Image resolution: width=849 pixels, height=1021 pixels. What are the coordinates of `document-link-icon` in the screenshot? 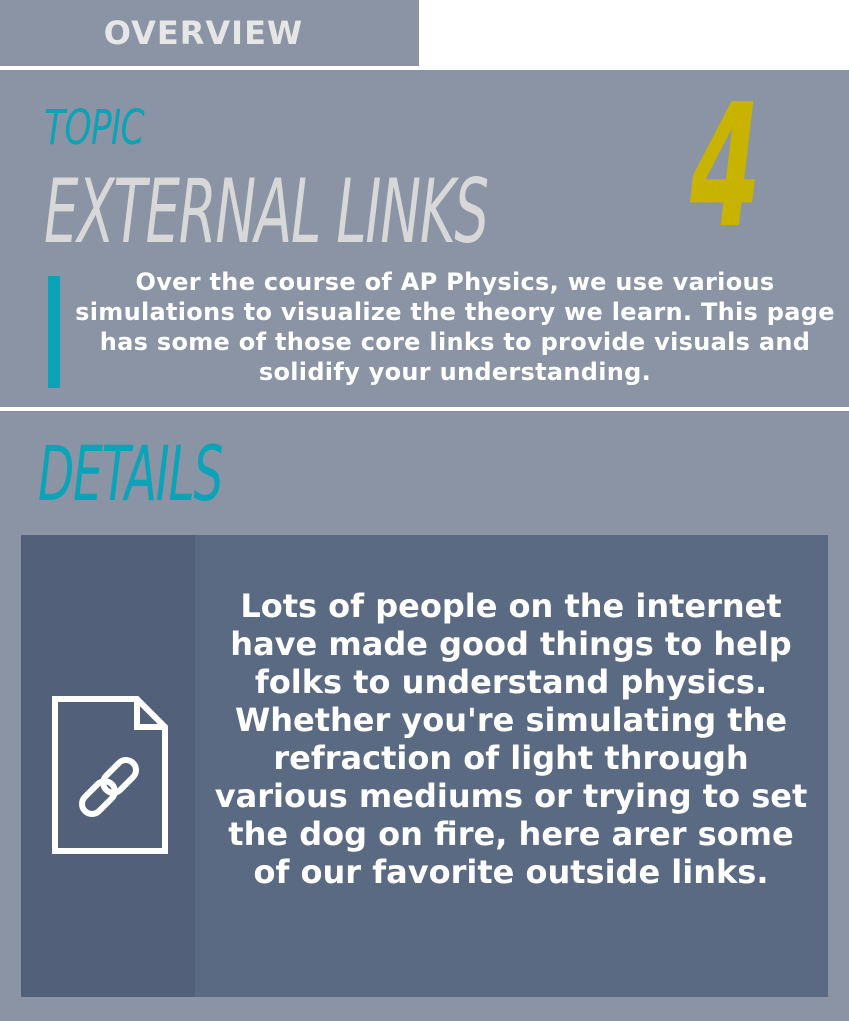 It's located at (110, 775).